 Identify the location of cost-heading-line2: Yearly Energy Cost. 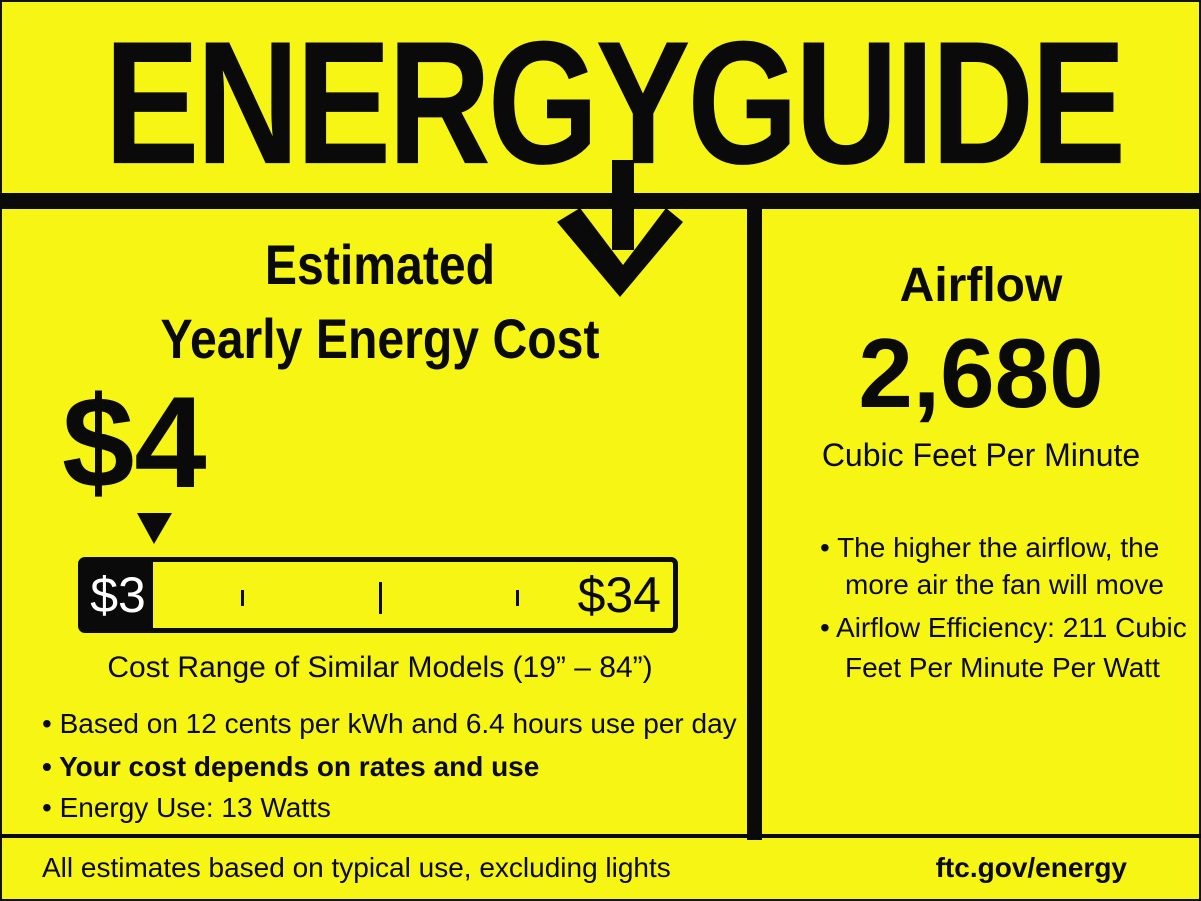
(380, 338).